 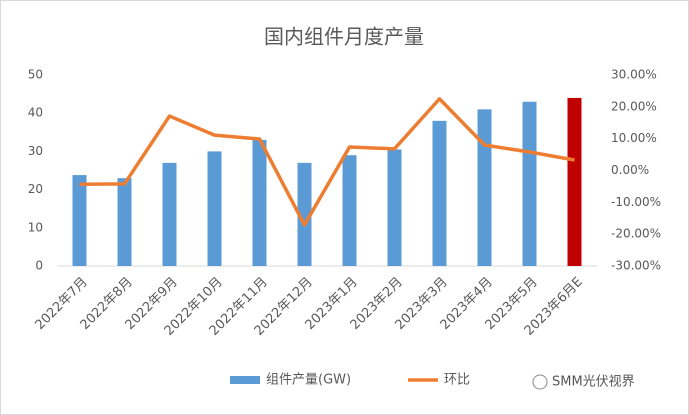 I want to click on y2-tick-label: -30.00%, so click(x=636, y=266).